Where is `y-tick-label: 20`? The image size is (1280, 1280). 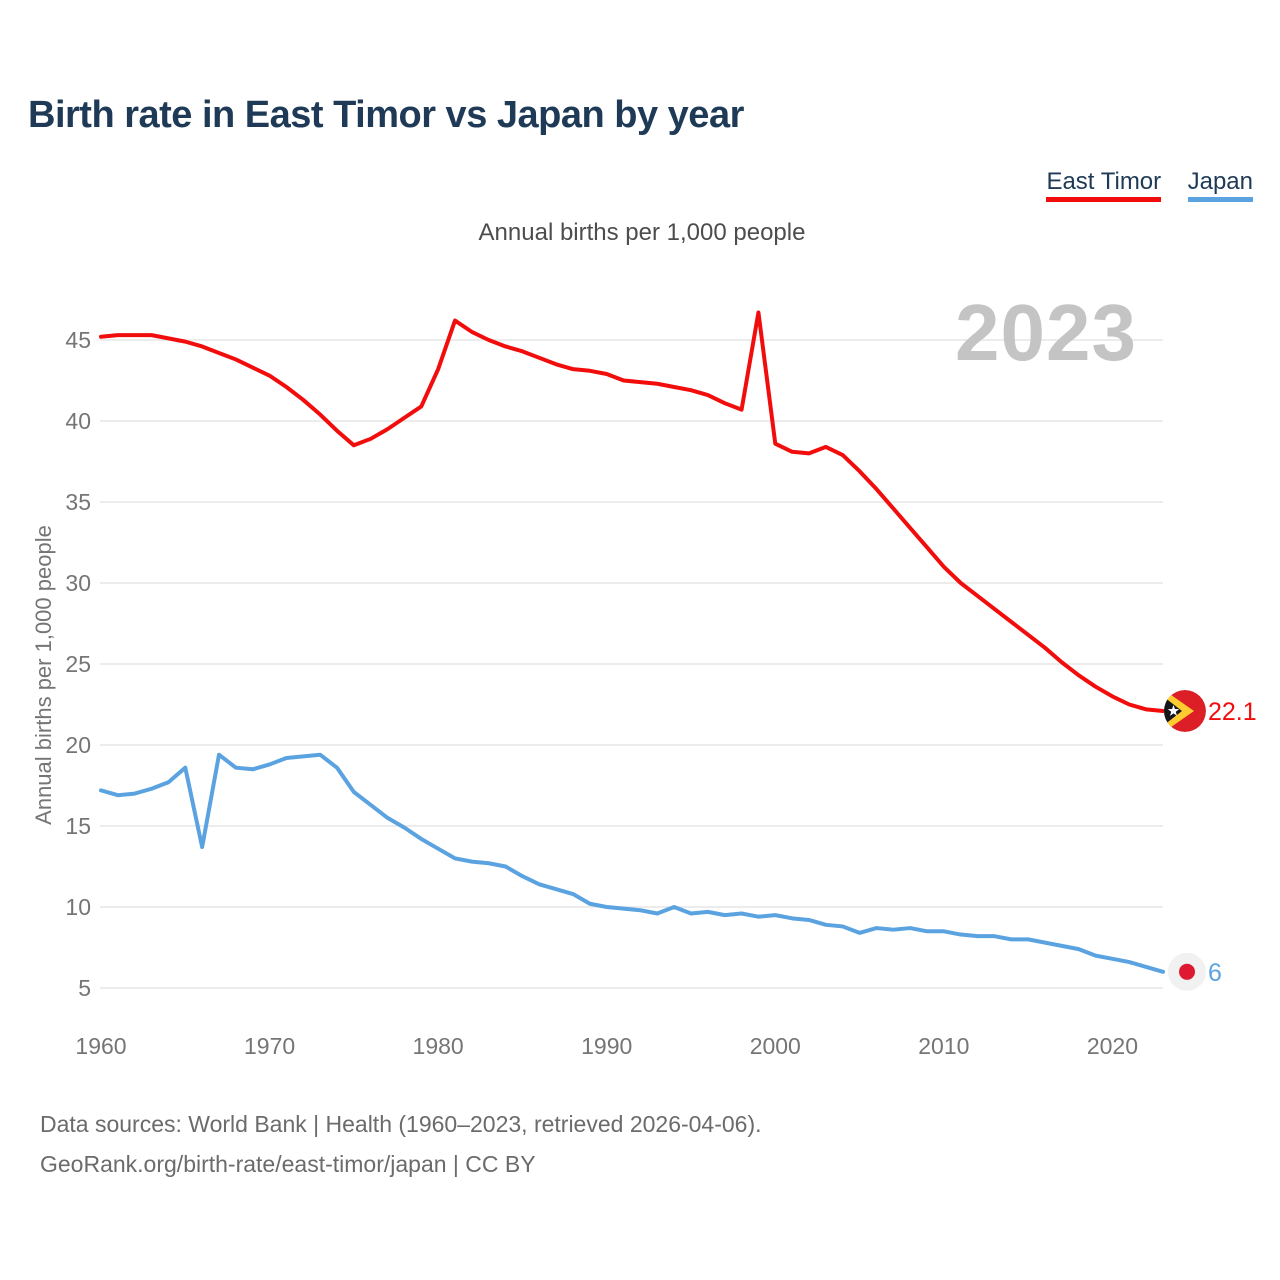
y-tick-label: 20 is located at coordinates (78, 745).